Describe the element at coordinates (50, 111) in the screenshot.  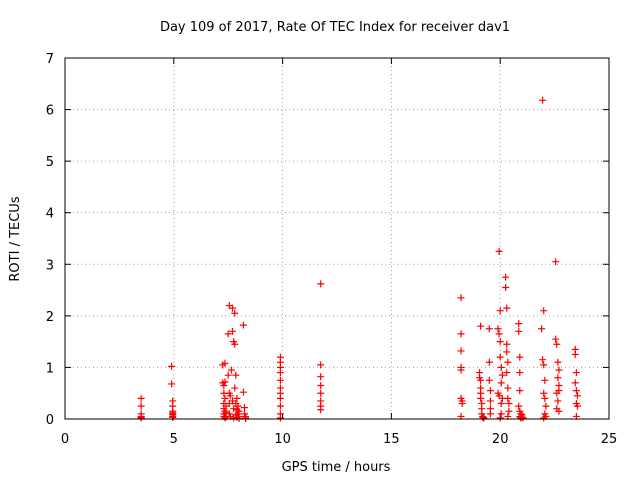
I see `y-tick-label: 6` at that location.